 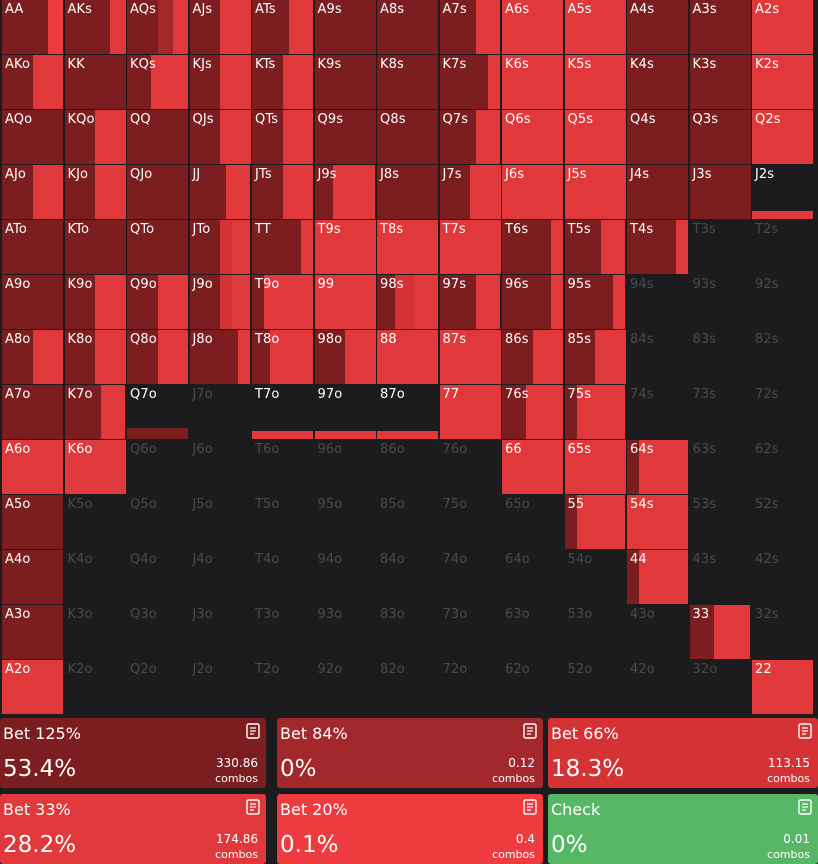 What do you see at coordinates (157, 467) in the screenshot?
I see `hand-cell-Q6o: Q6o` at bounding box center [157, 467].